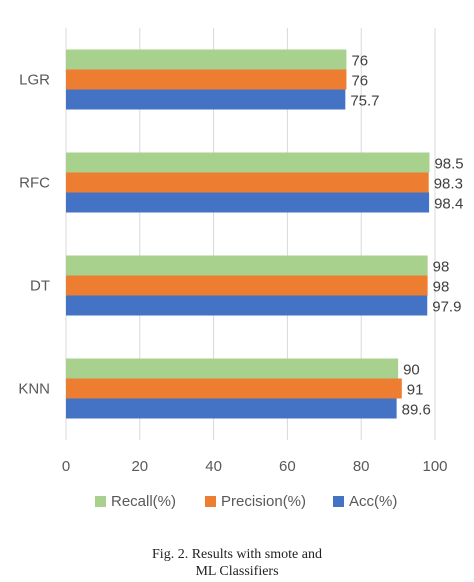  Describe the element at coordinates (448, 184) in the screenshot. I see `data-label: 98.3` at that location.